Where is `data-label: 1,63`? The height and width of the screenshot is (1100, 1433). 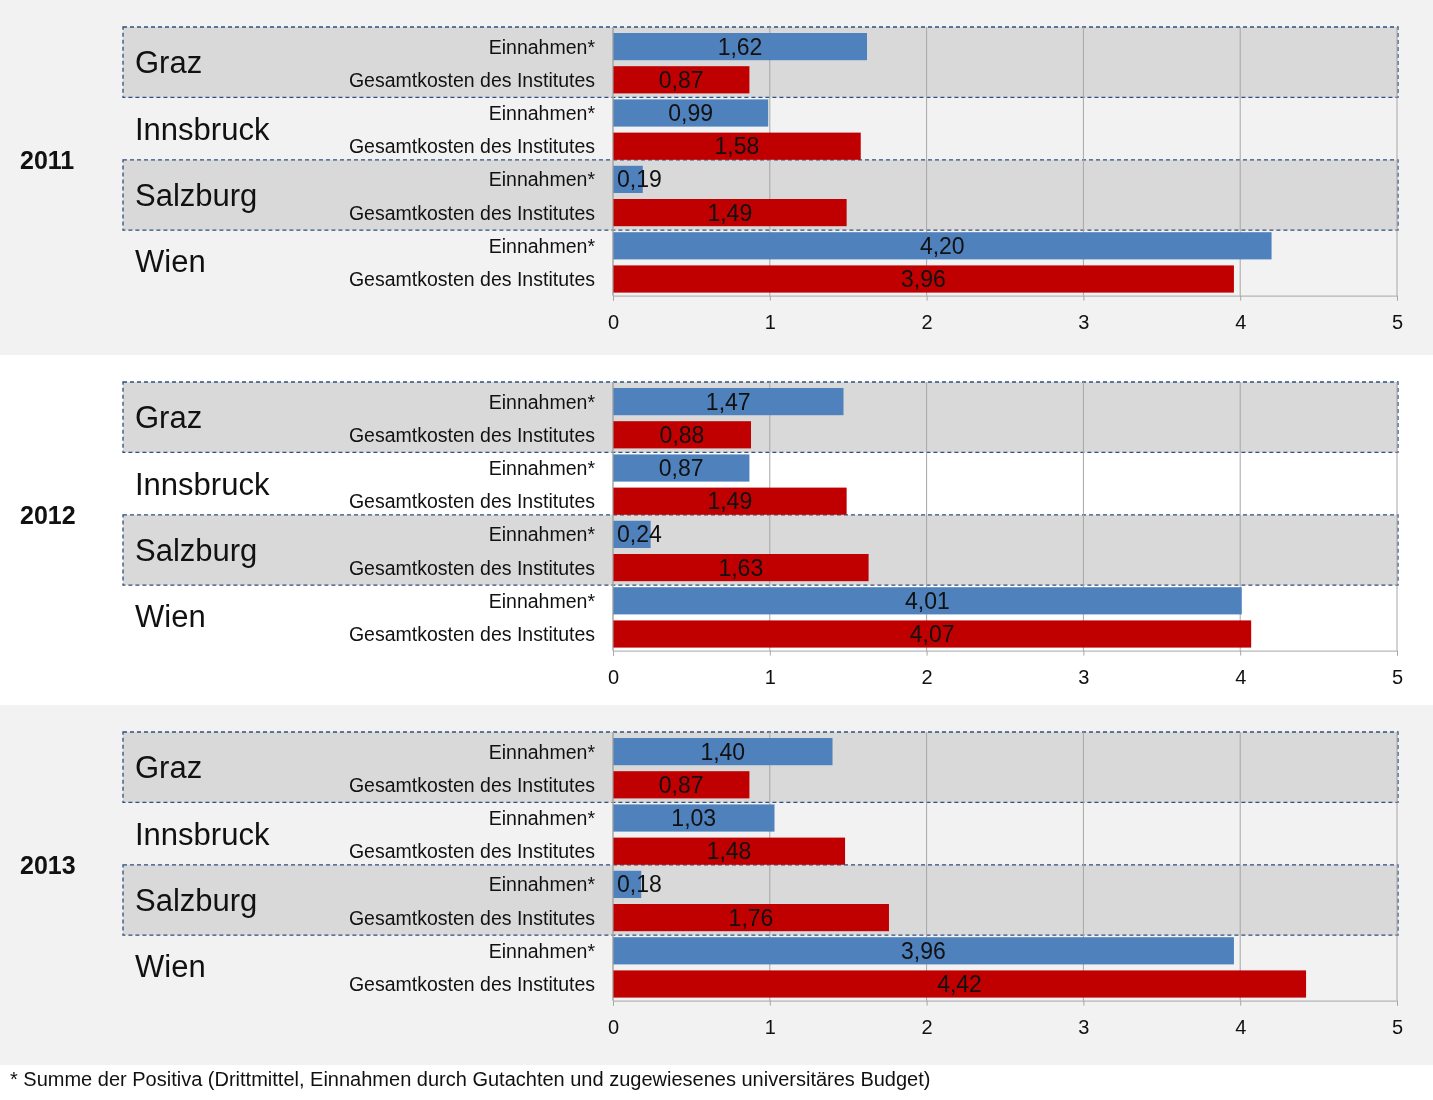
data-label: 1,63 is located at coordinates (741, 567).